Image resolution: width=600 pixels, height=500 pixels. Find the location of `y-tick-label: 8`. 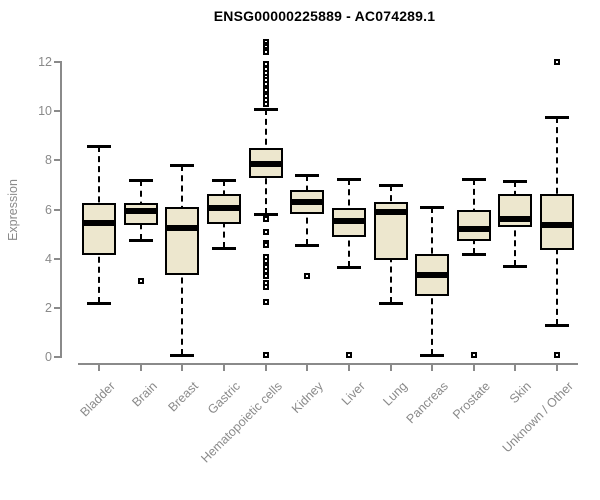

y-tick-label: 8 is located at coordinates (48, 160).